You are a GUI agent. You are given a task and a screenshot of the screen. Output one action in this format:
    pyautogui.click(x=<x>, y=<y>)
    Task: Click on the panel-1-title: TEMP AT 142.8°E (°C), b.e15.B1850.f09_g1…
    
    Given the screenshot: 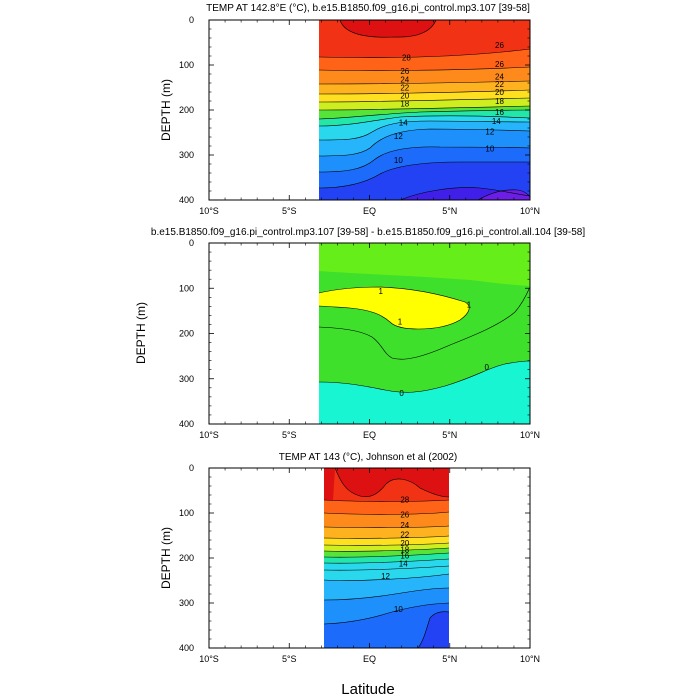 What is the action you would take?
    pyautogui.click(x=368, y=8)
    